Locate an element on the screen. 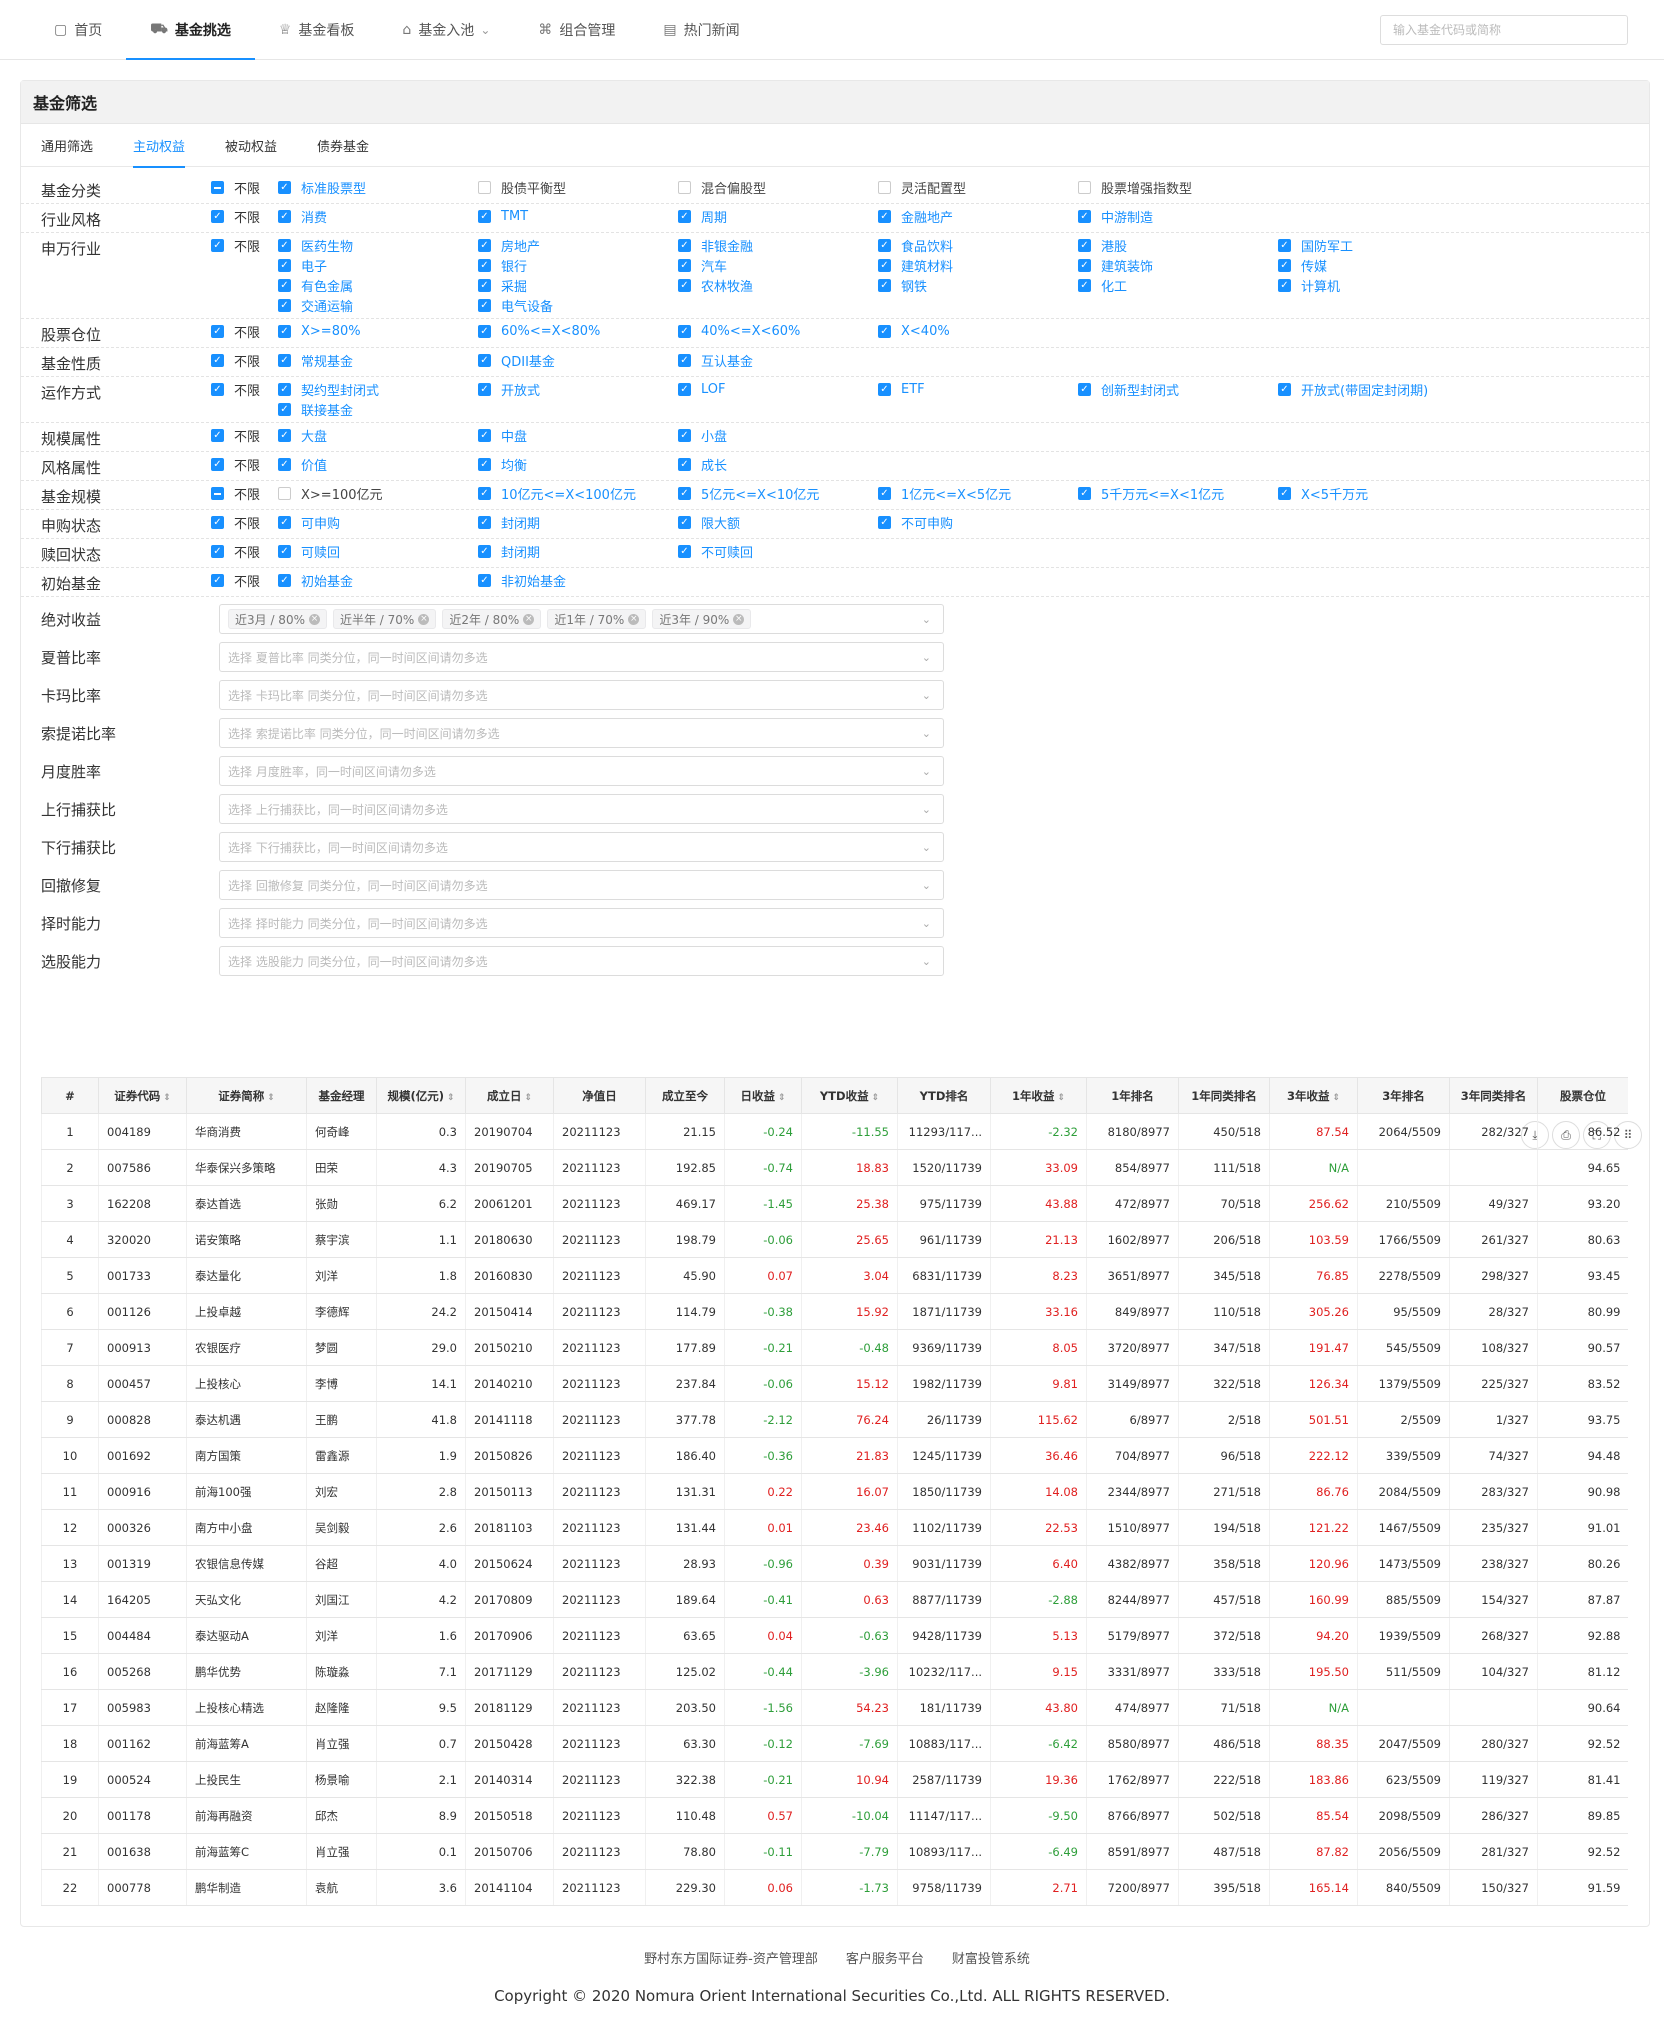 Image resolution: width=1664 pixels, height=2027 pixels. column-header: 规模(亿元) ⇕ is located at coordinates (421, 1095).